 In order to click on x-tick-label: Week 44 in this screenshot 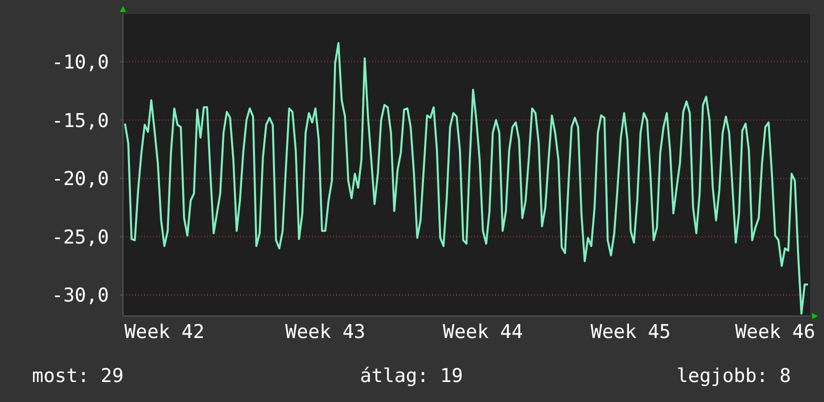, I will do `click(482, 332)`.